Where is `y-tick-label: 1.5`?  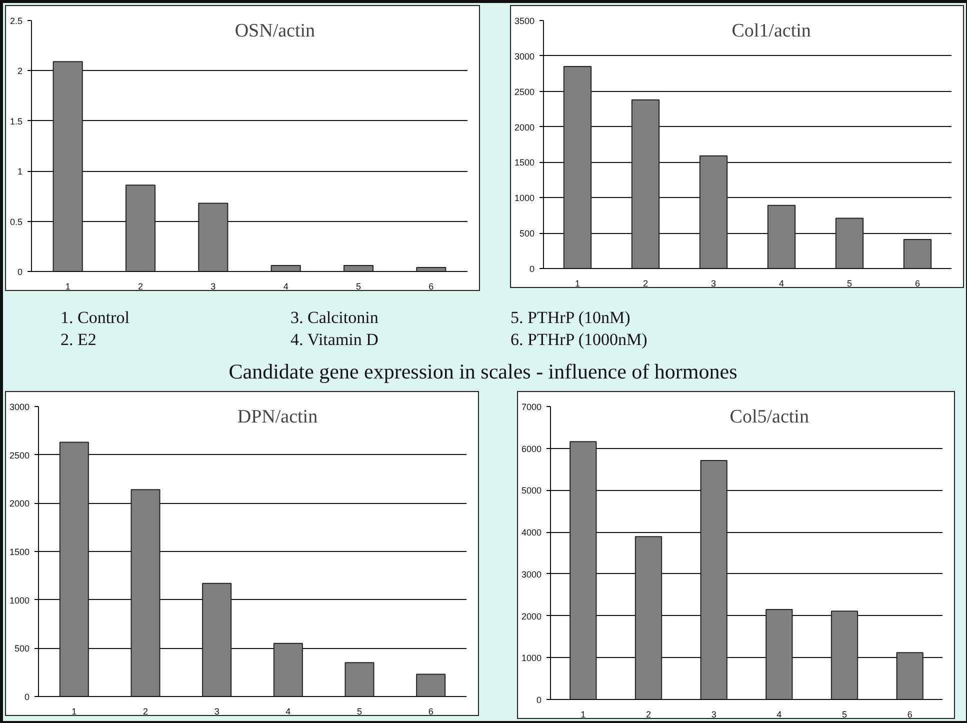
y-tick-label: 1.5 is located at coordinates (16, 121).